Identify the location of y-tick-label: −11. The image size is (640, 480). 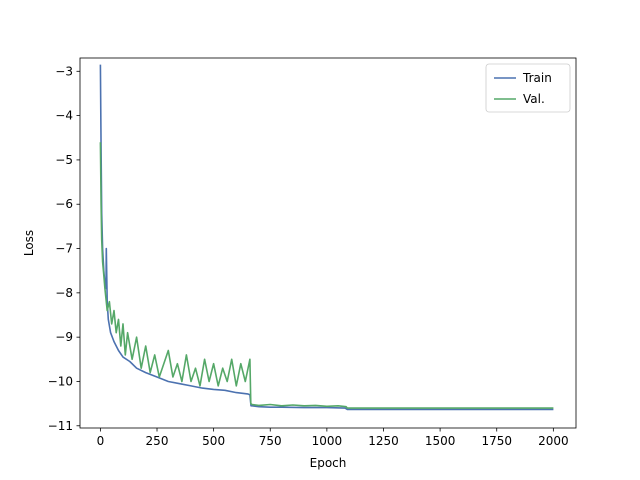
(60, 426).